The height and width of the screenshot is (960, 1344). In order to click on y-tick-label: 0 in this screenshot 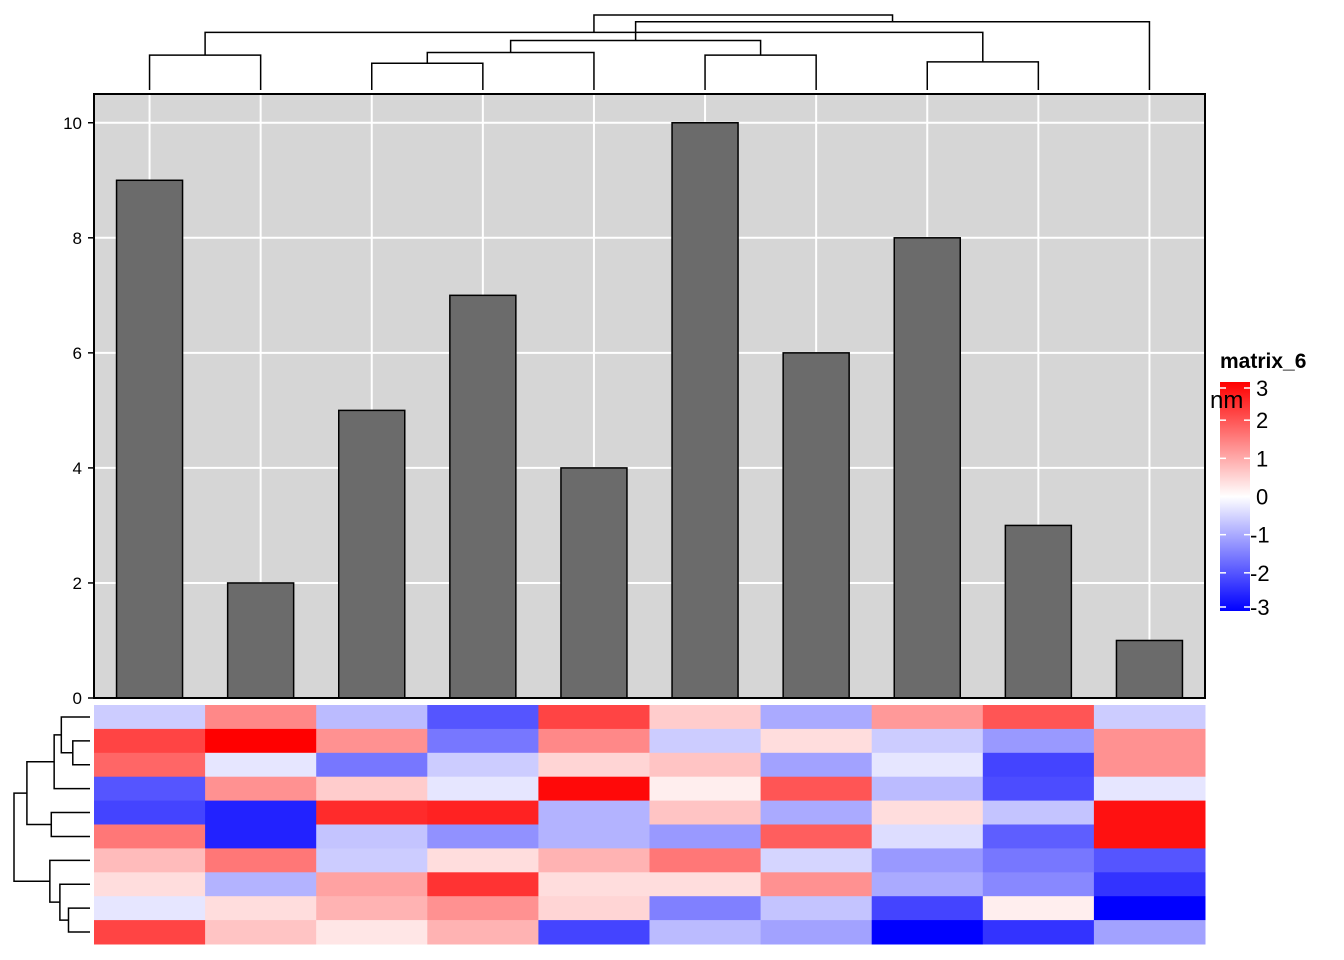, I will do `click(77, 698)`.